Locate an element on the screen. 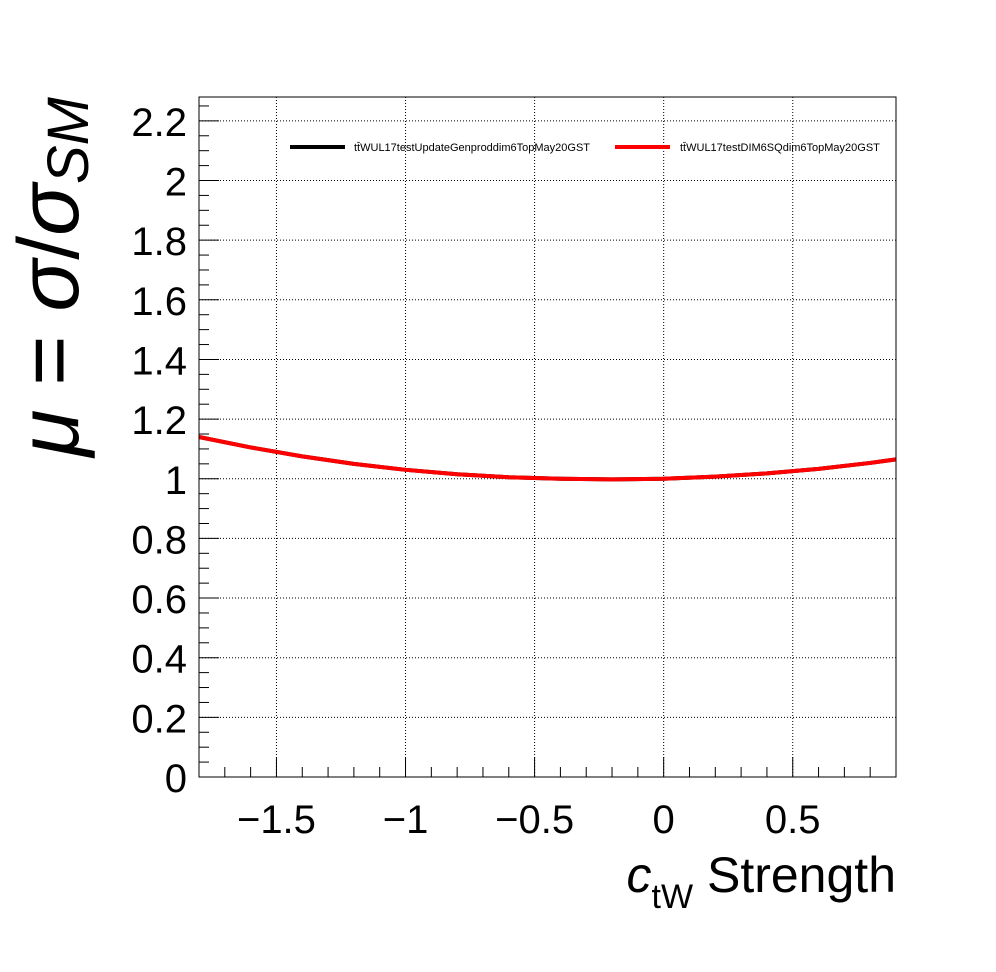  legend-label-series-1: tt̄WUL17testDIM6SQdim6TopMay20GST is located at coordinates (780, 148).